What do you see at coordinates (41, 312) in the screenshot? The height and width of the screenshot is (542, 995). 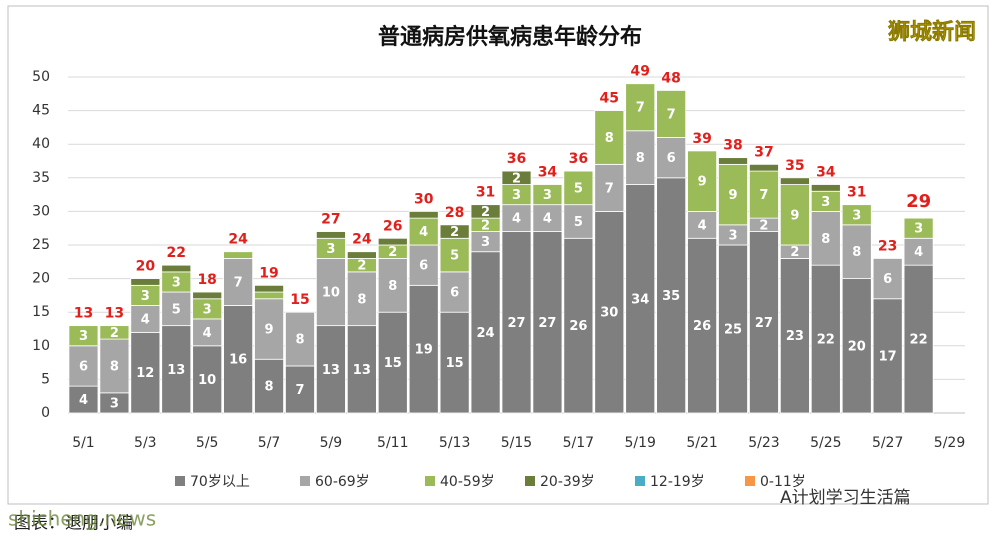 I see `y-tick-label: 15` at bounding box center [41, 312].